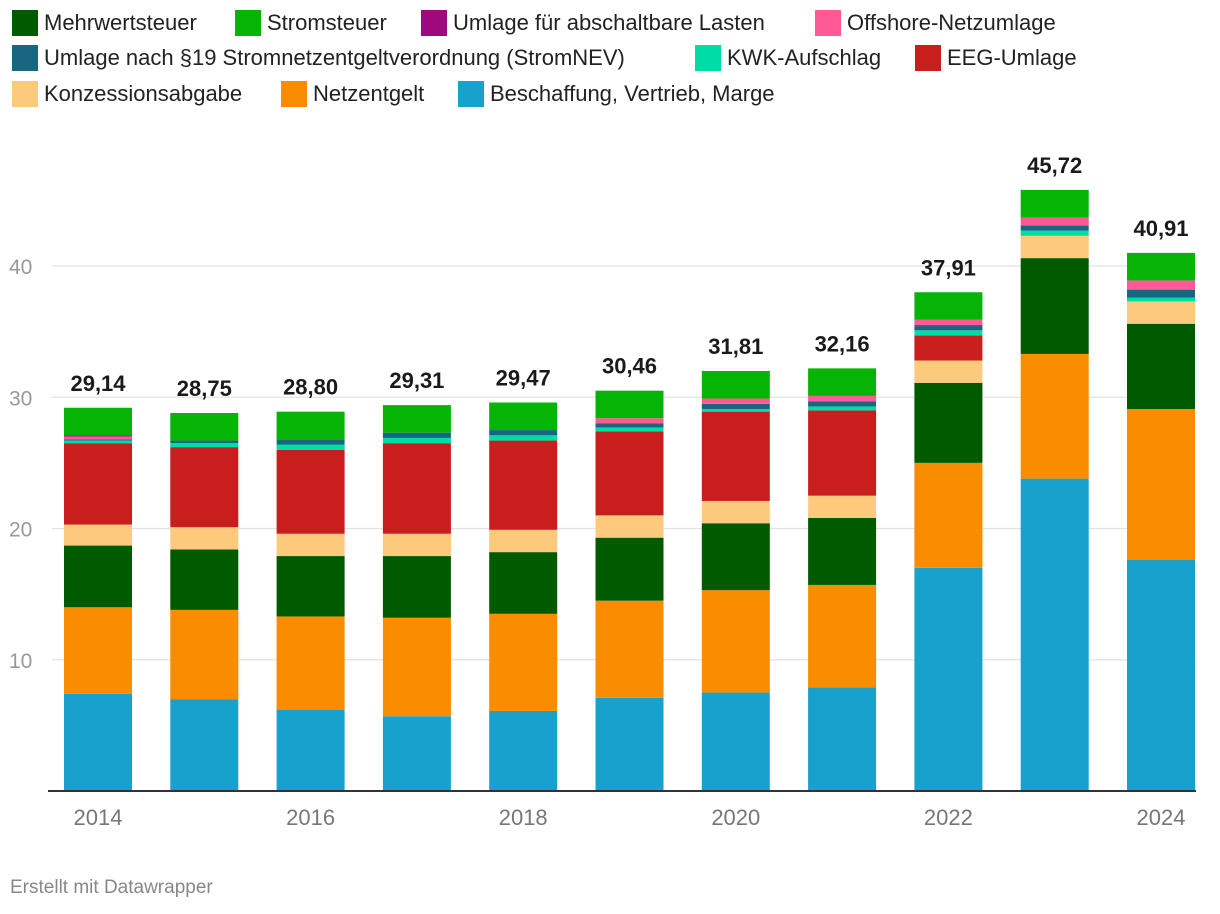  I want to click on legend-swatch-kwk-aufschlag, so click(708, 58).